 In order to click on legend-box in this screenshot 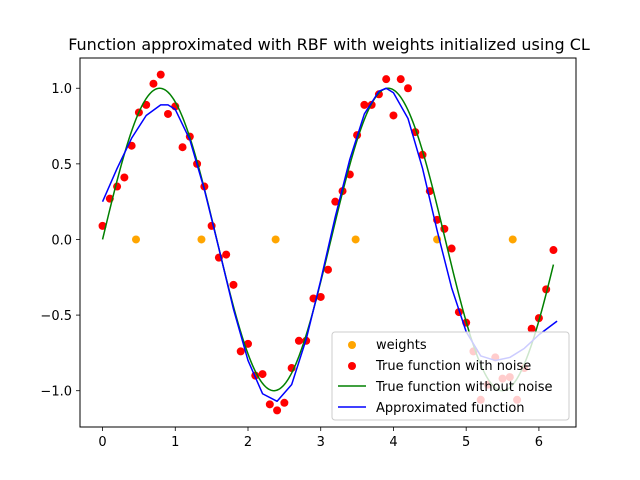, I will do `click(450, 376)`.